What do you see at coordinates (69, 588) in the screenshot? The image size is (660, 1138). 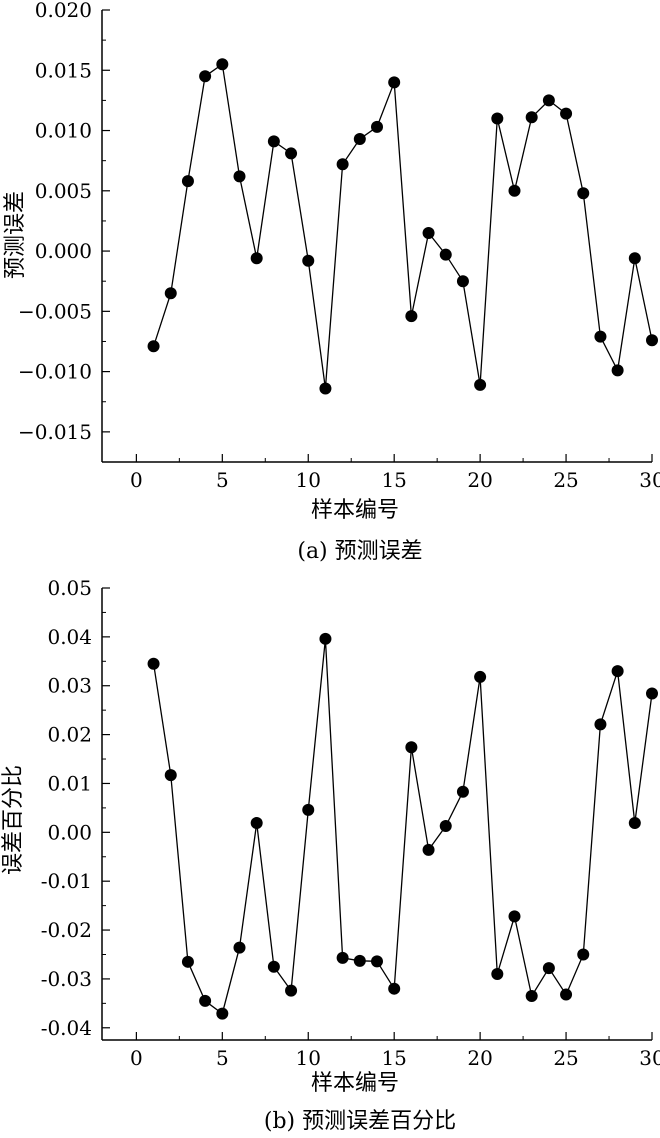 I see `panel-b-y-tick-label: 0.05` at bounding box center [69, 588].